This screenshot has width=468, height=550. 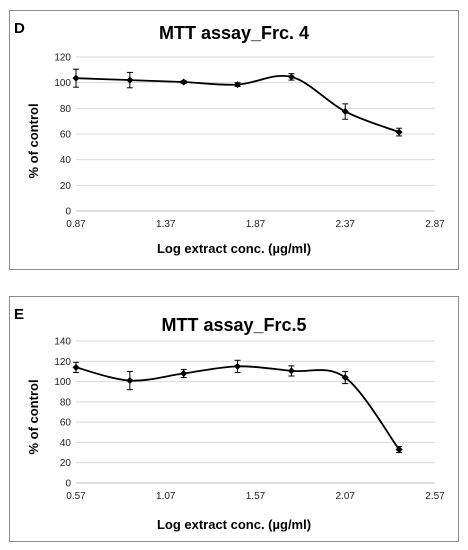 I want to click on y-tick-label-e: 40, so click(x=66, y=443).